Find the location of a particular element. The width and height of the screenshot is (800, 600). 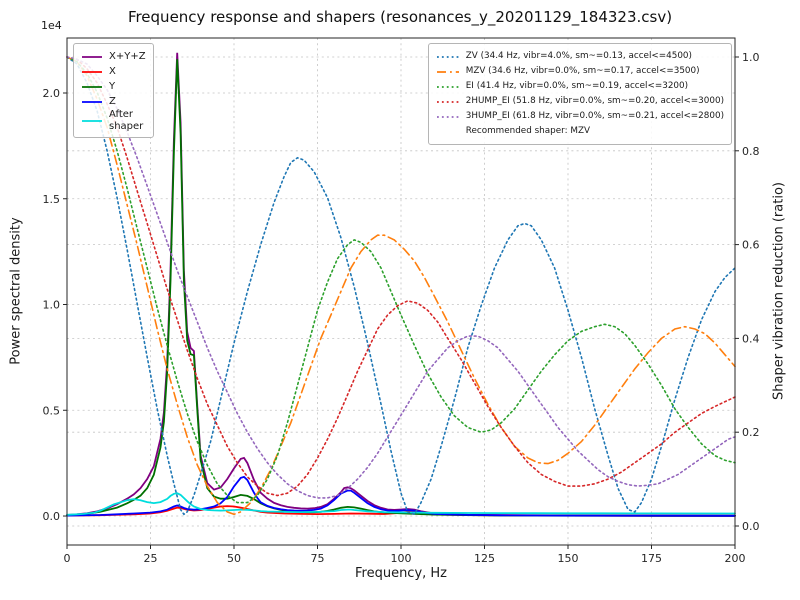

legend-entry-y: Y is located at coordinates (113, 86).